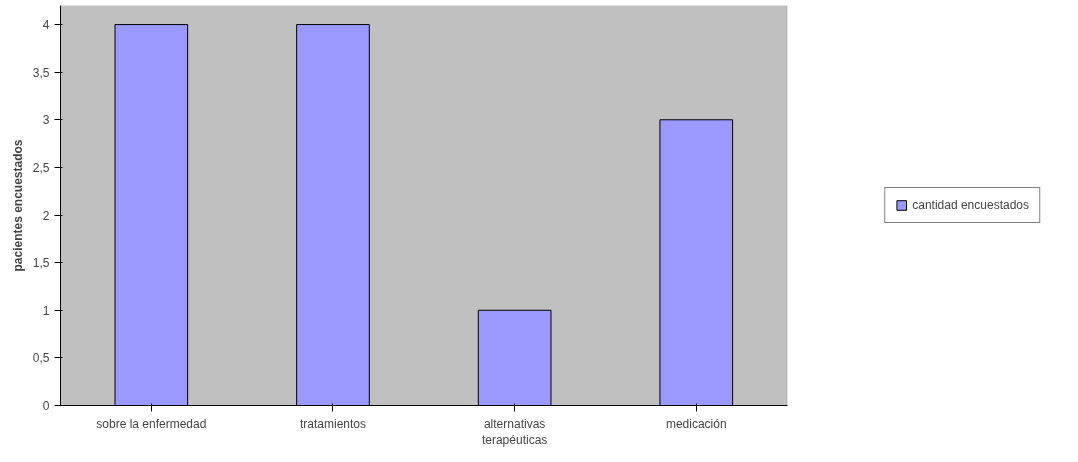 This screenshot has width=1078, height=462. I want to click on y-tick-label: 3,5, so click(41, 72).